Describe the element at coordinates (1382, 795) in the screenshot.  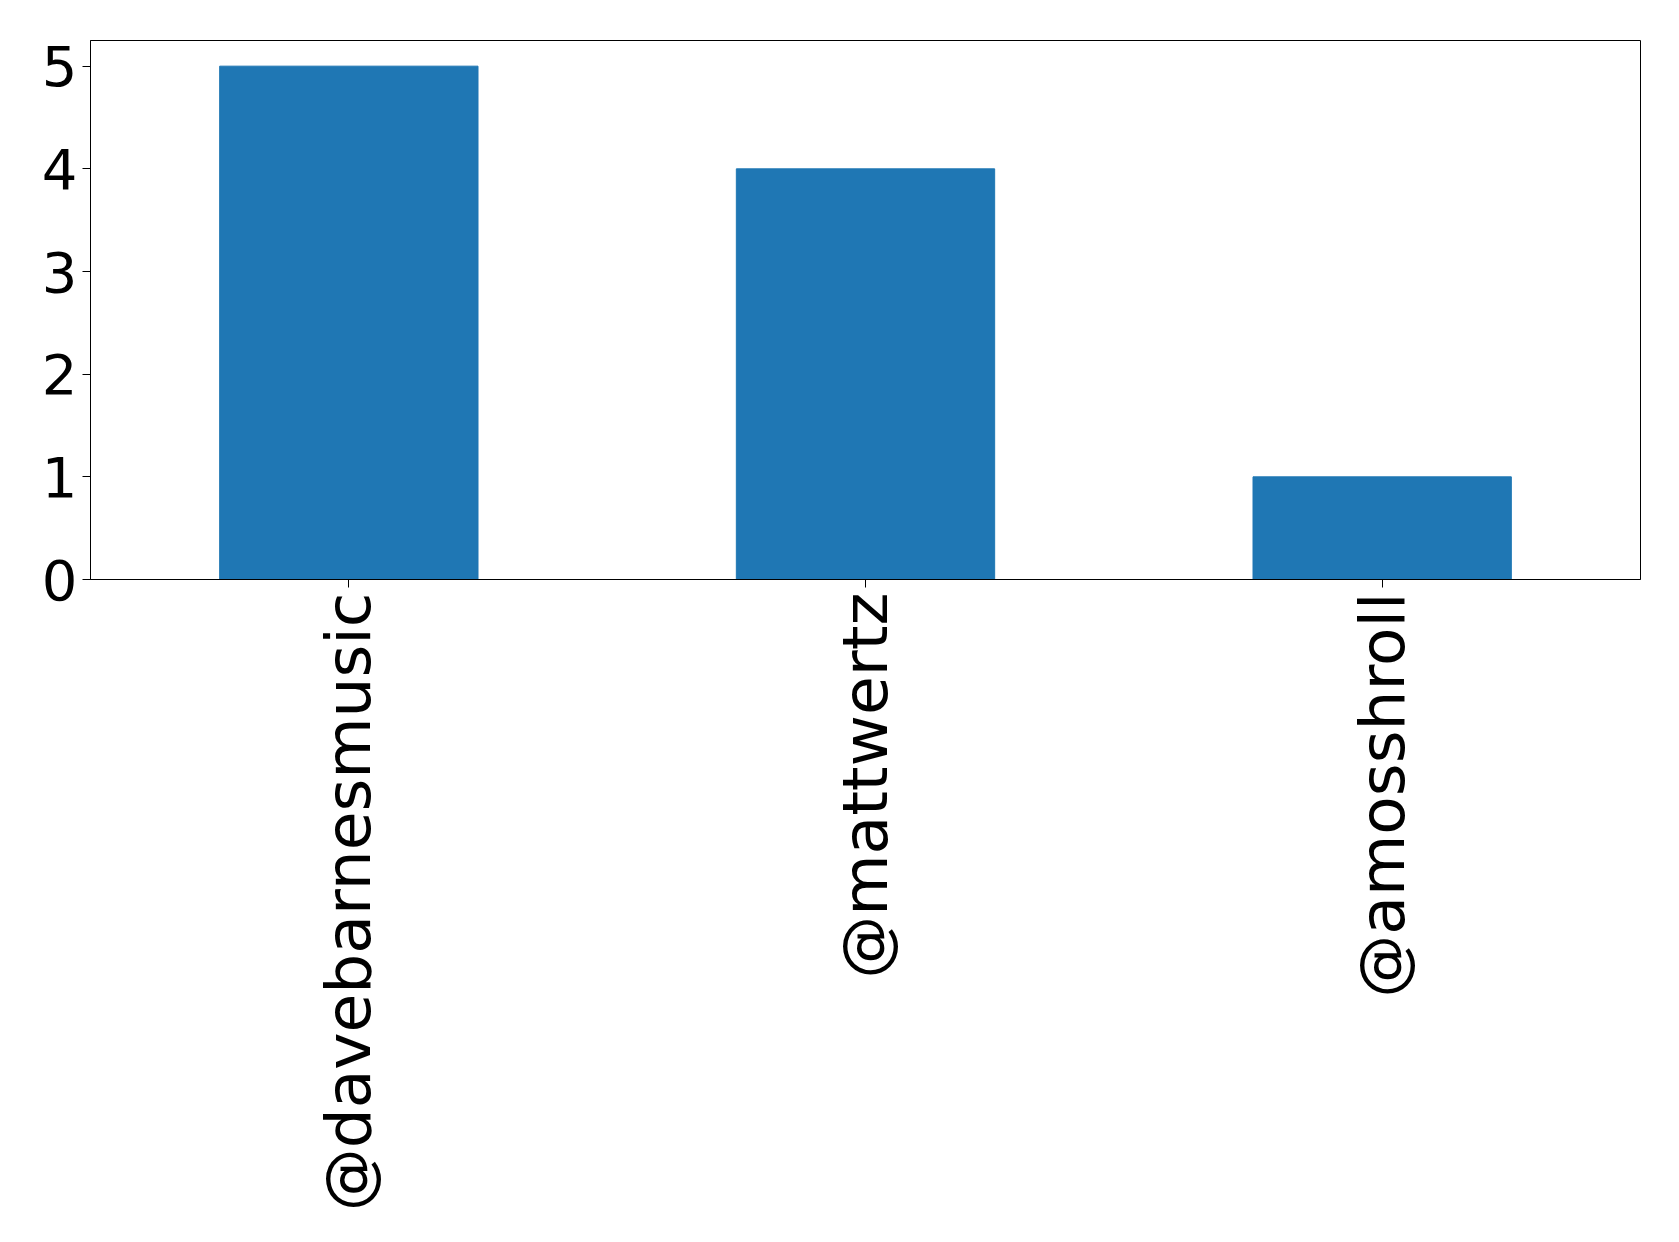
I see `x-tick-label: @amosshroll` at that location.